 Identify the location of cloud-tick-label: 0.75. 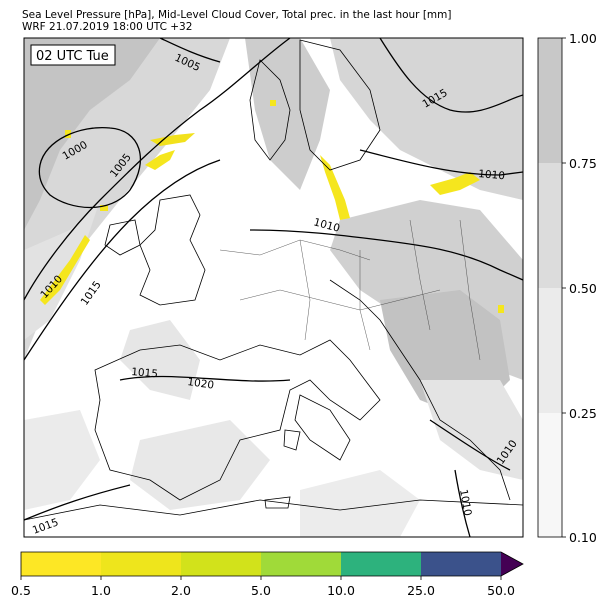
(583, 163).